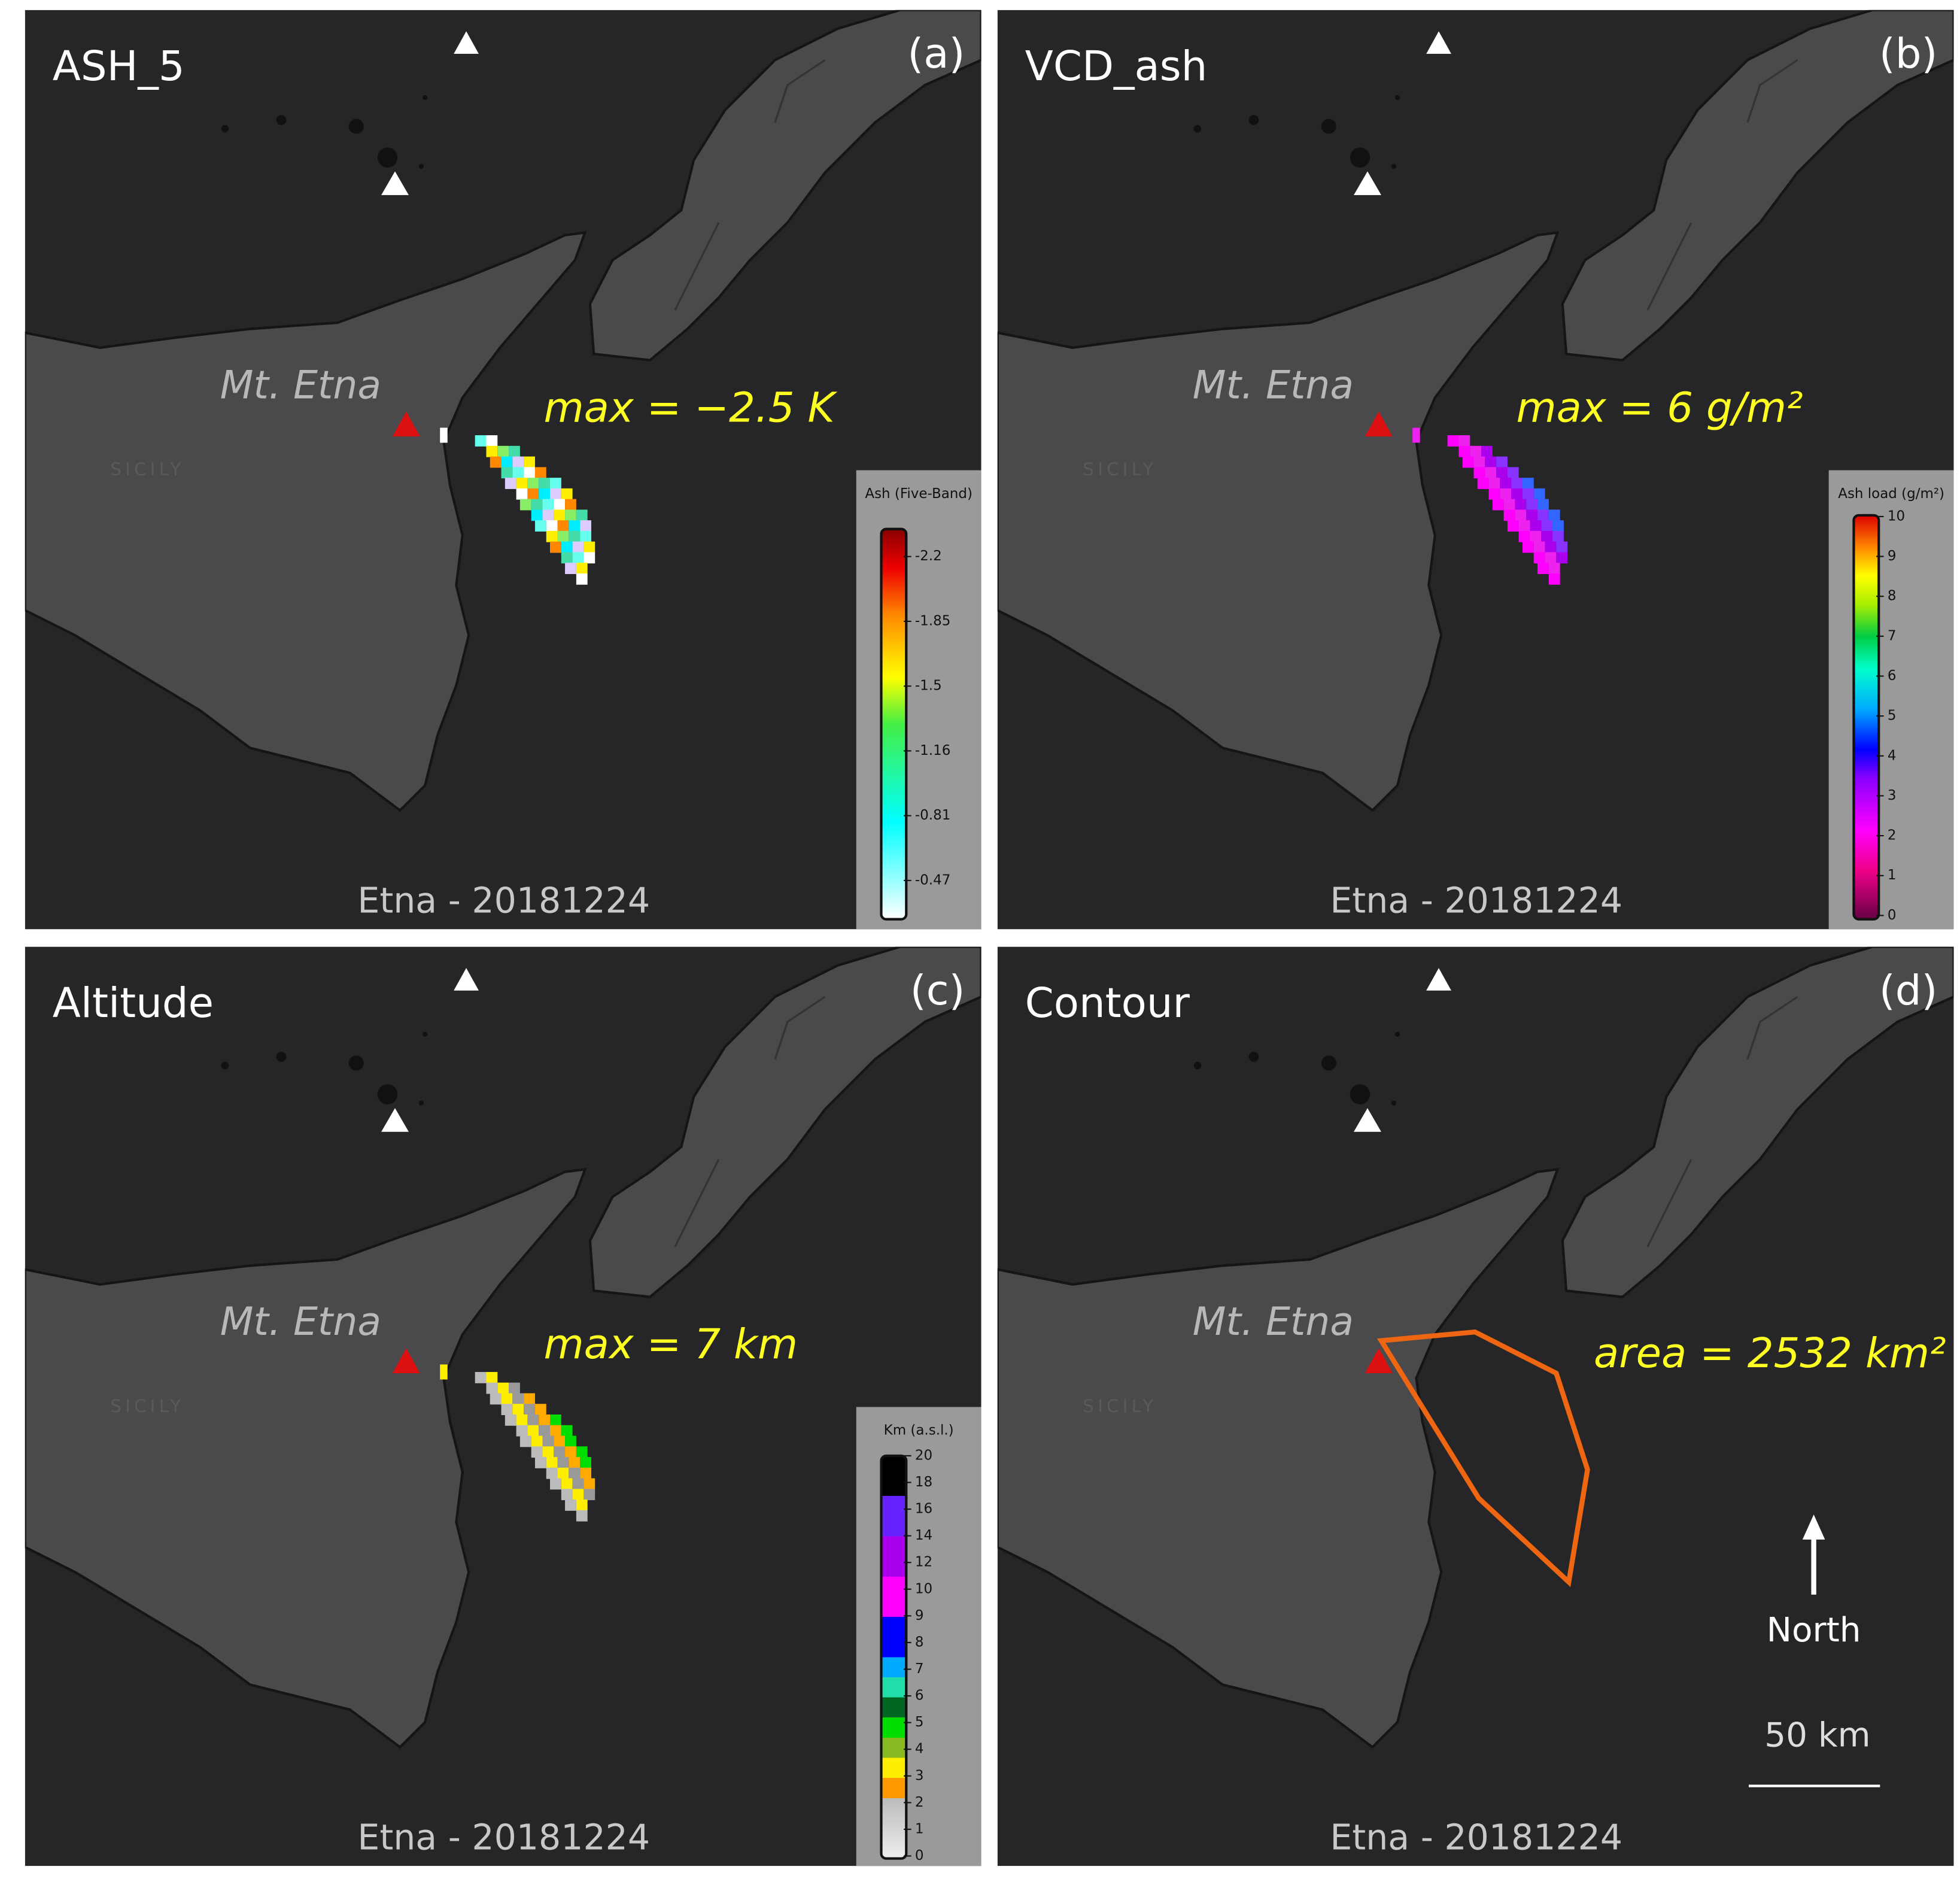  What do you see at coordinates (1274, 1322) in the screenshot?
I see `place-label: Mt. Etna` at bounding box center [1274, 1322].